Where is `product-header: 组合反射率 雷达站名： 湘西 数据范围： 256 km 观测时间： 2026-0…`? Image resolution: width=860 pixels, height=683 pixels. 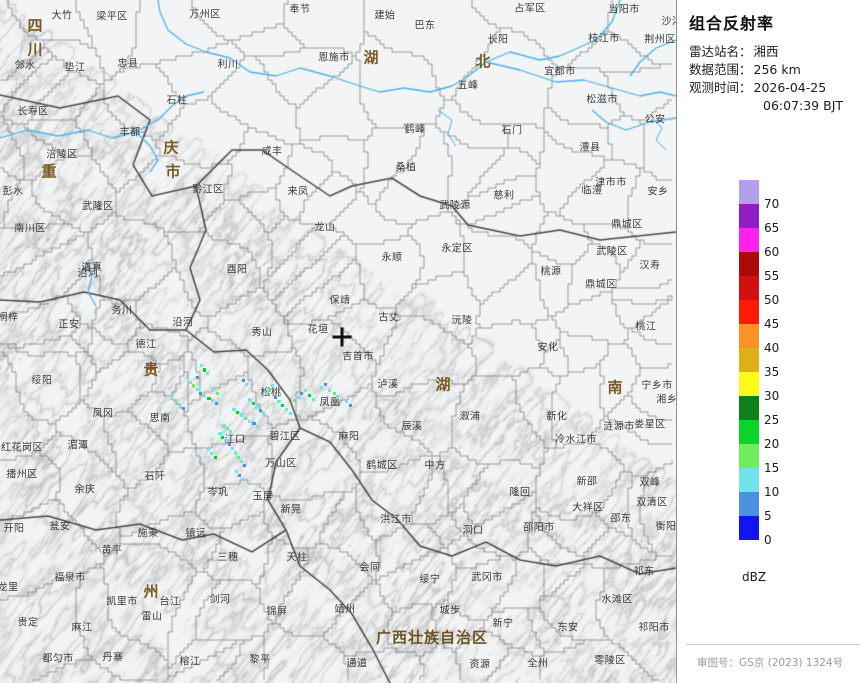
product-header: 组合反射率 雷达站名： 湘西 数据范围： 256 km 观测时间： 2026-0… is located at coordinates (774, 62).